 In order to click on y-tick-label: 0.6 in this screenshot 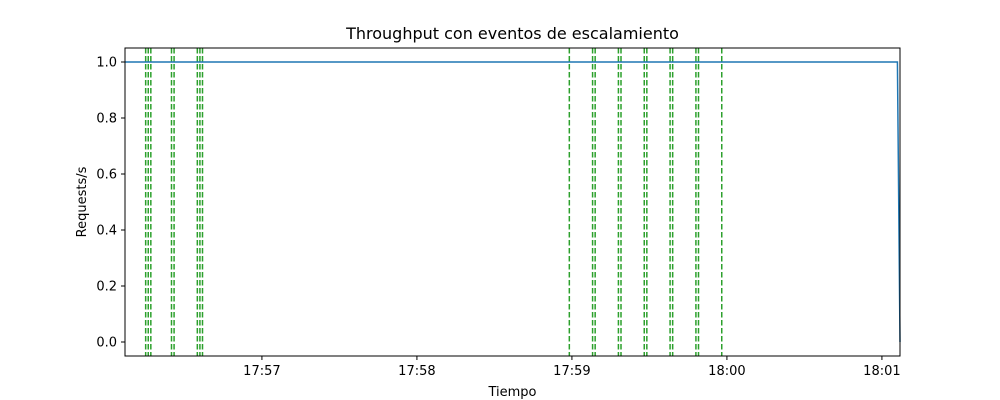, I will do `click(106, 175)`.